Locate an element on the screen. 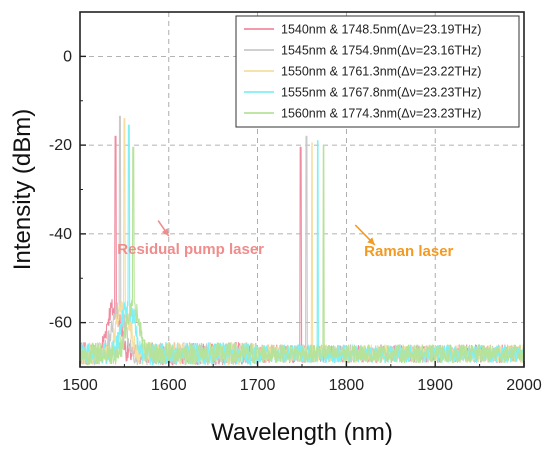 This screenshot has height=451, width=550. annotation-label: Residual pump laser is located at coordinates (190, 249).